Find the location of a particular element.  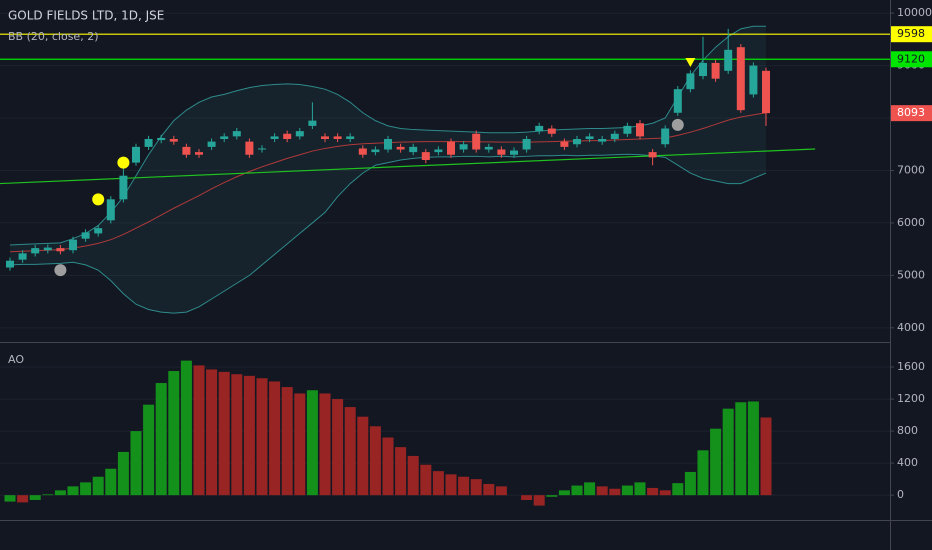

trendline is located at coordinates (408, 166).